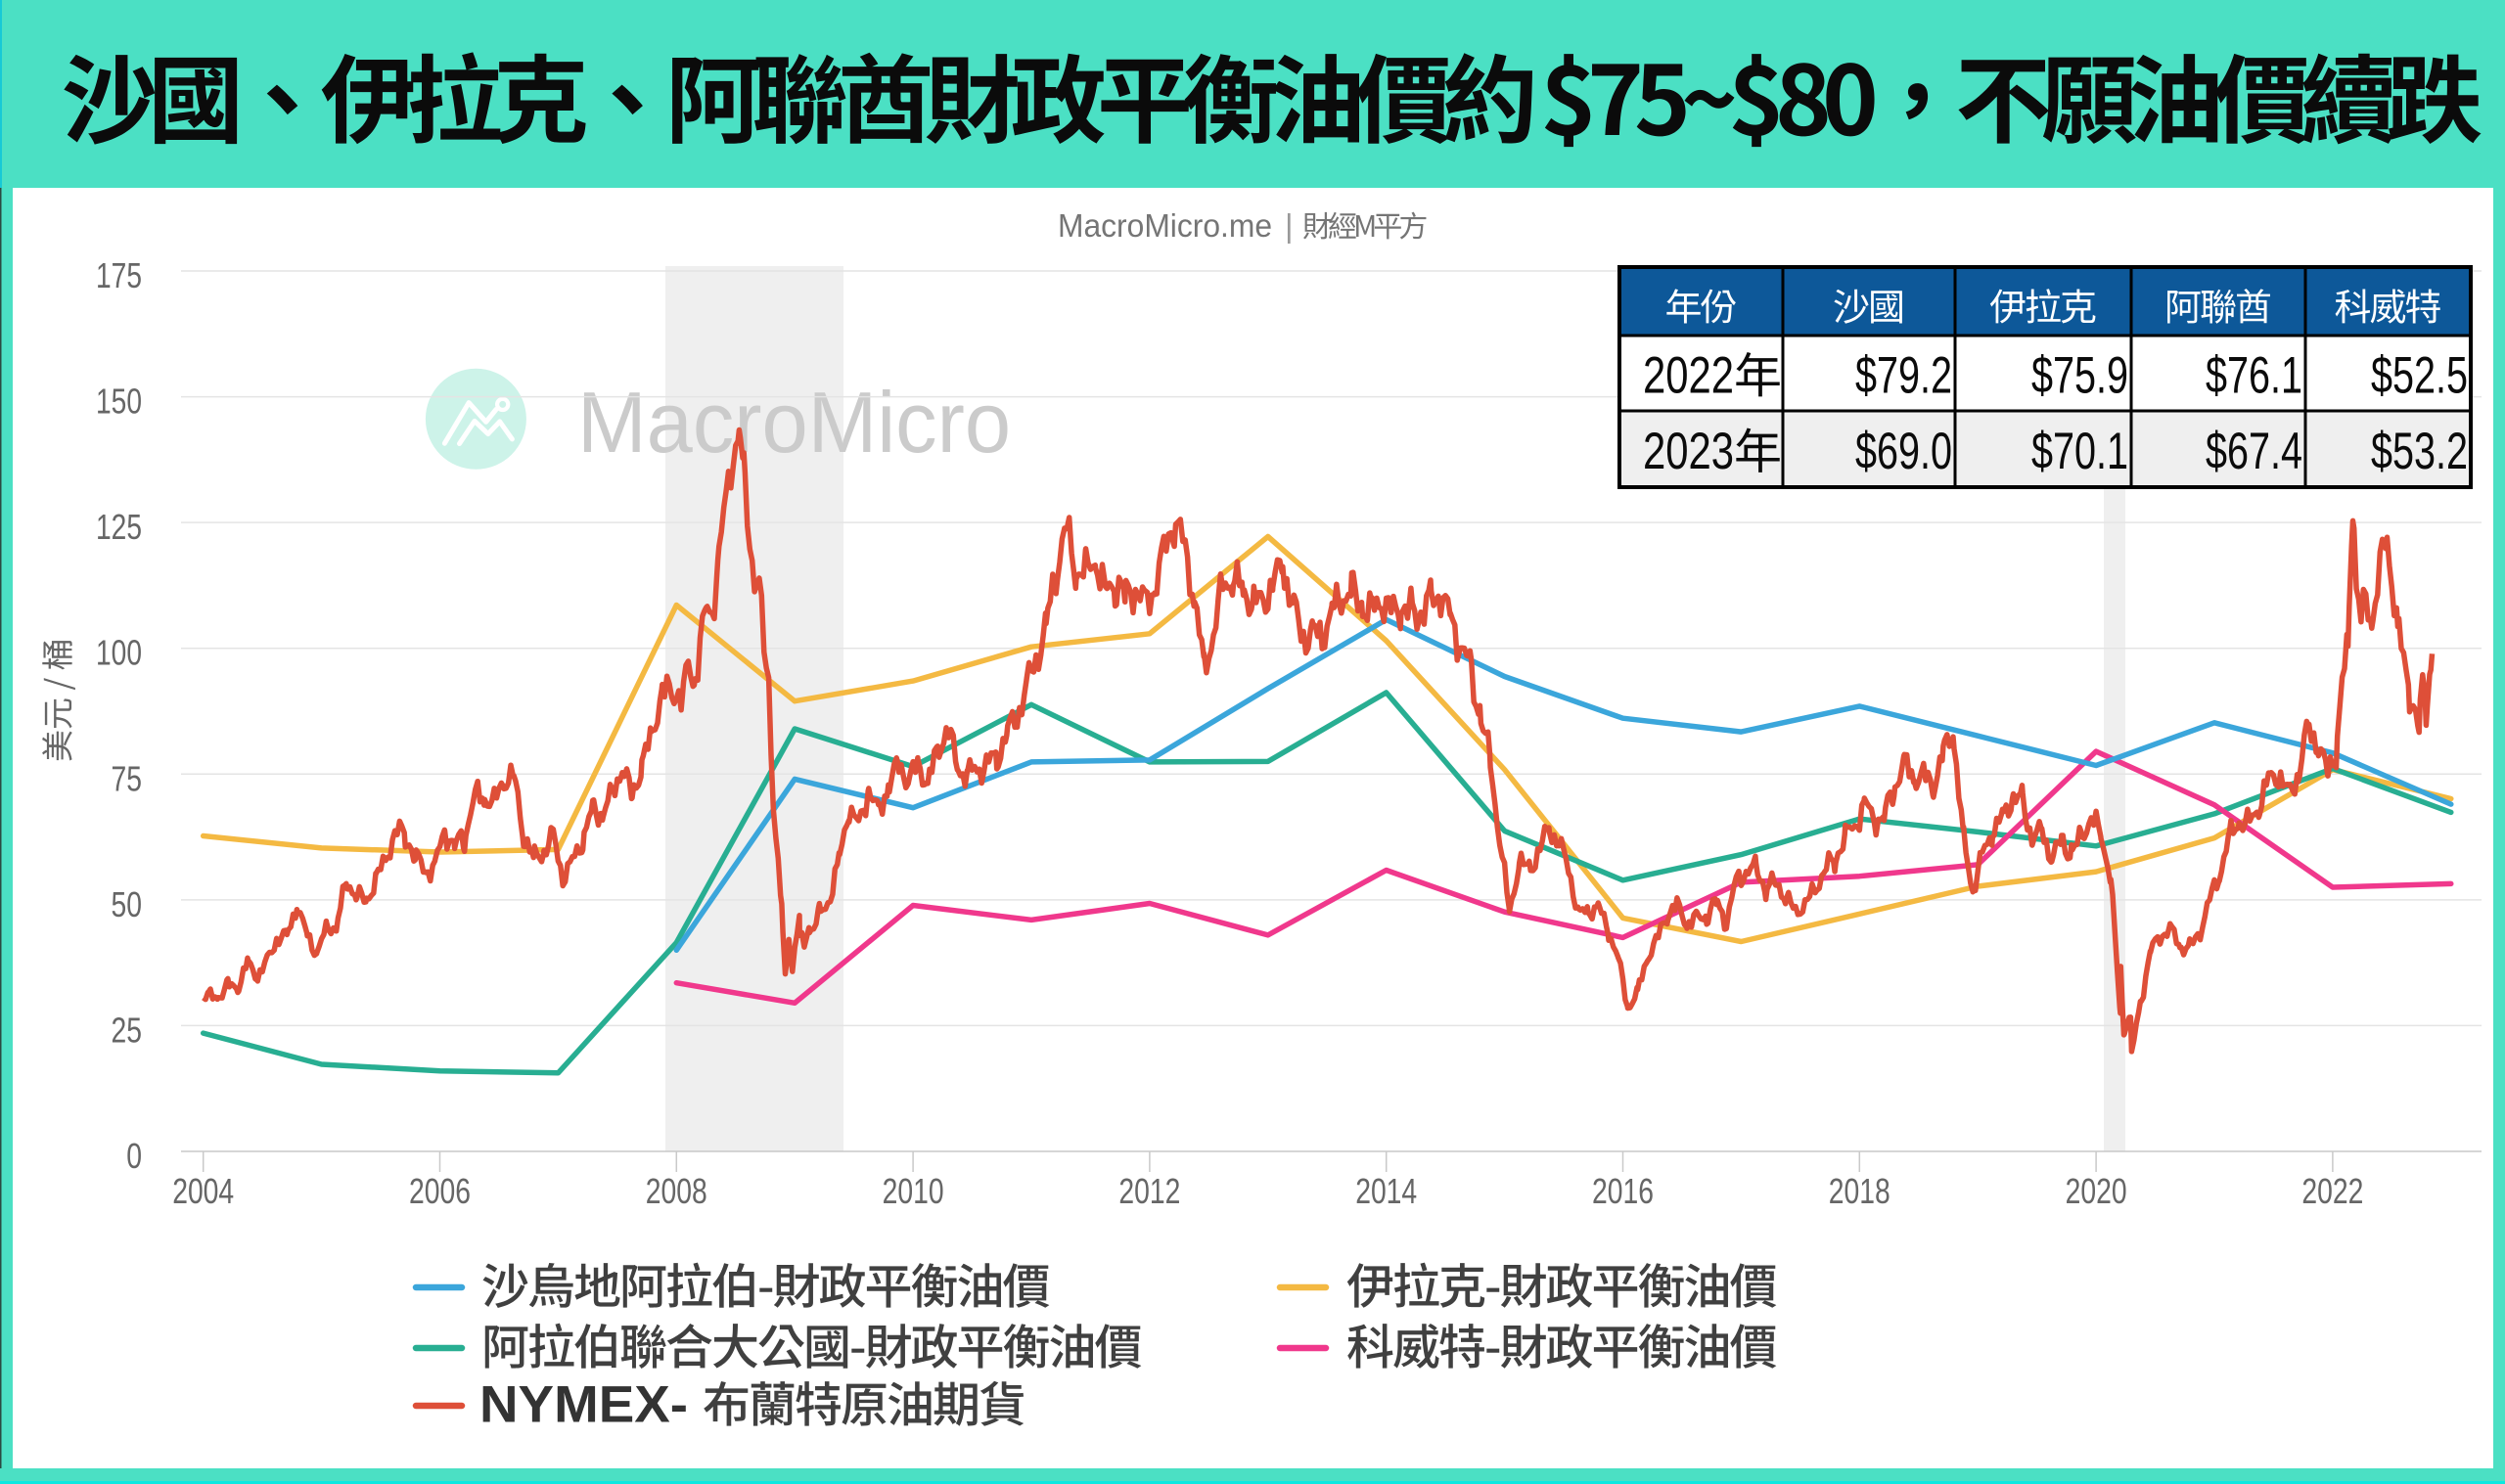 The height and width of the screenshot is (1484, 2505). Describe the element at coordinates (2079, 375) in the screenshot. I see `svg-text: $75.9` at that location.